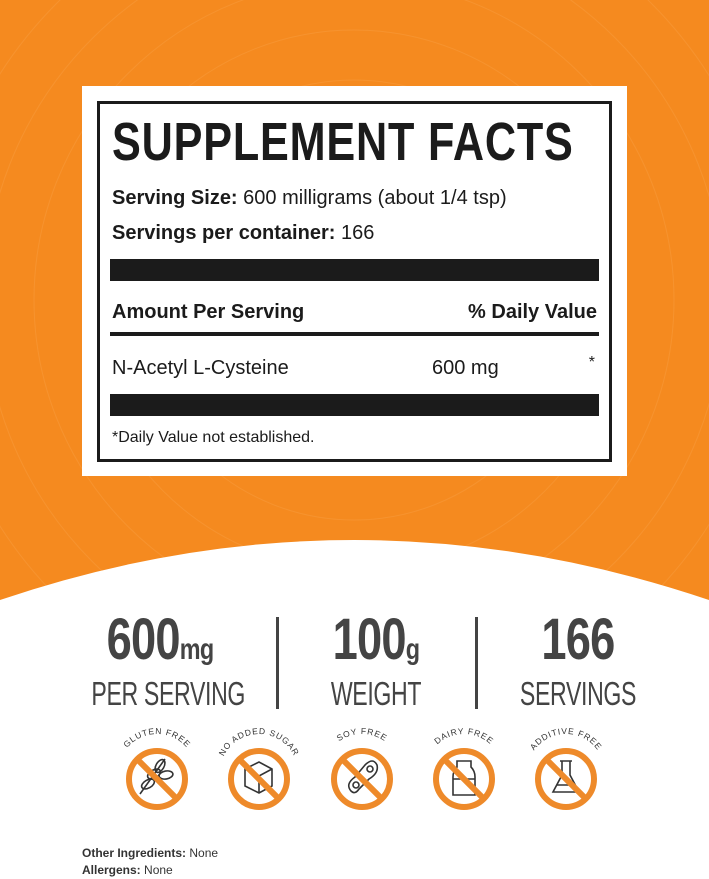  What do you see at coordinates (578, 639) in the screenshot?
I see `stat-value: 166` at bounding box center [578, 639].